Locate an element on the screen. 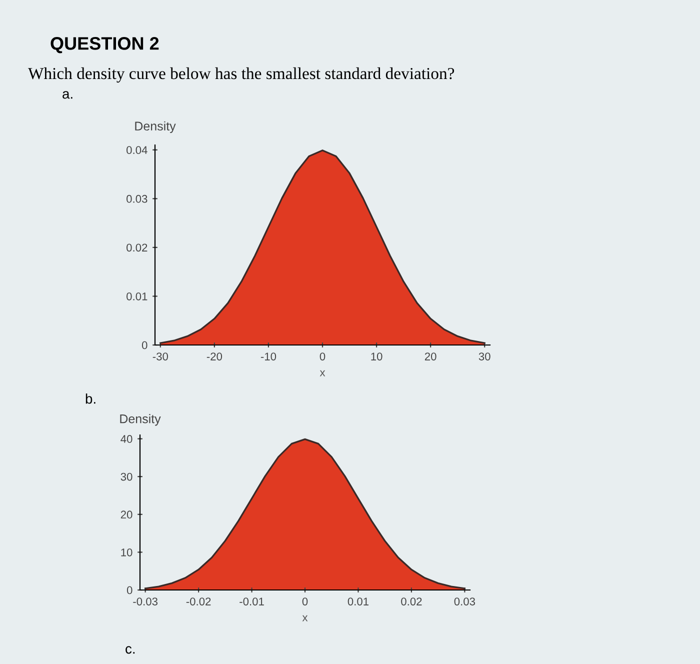 The image size is (700, 664). y-tick-label: 0.02 is located at coordinates (137, 248).